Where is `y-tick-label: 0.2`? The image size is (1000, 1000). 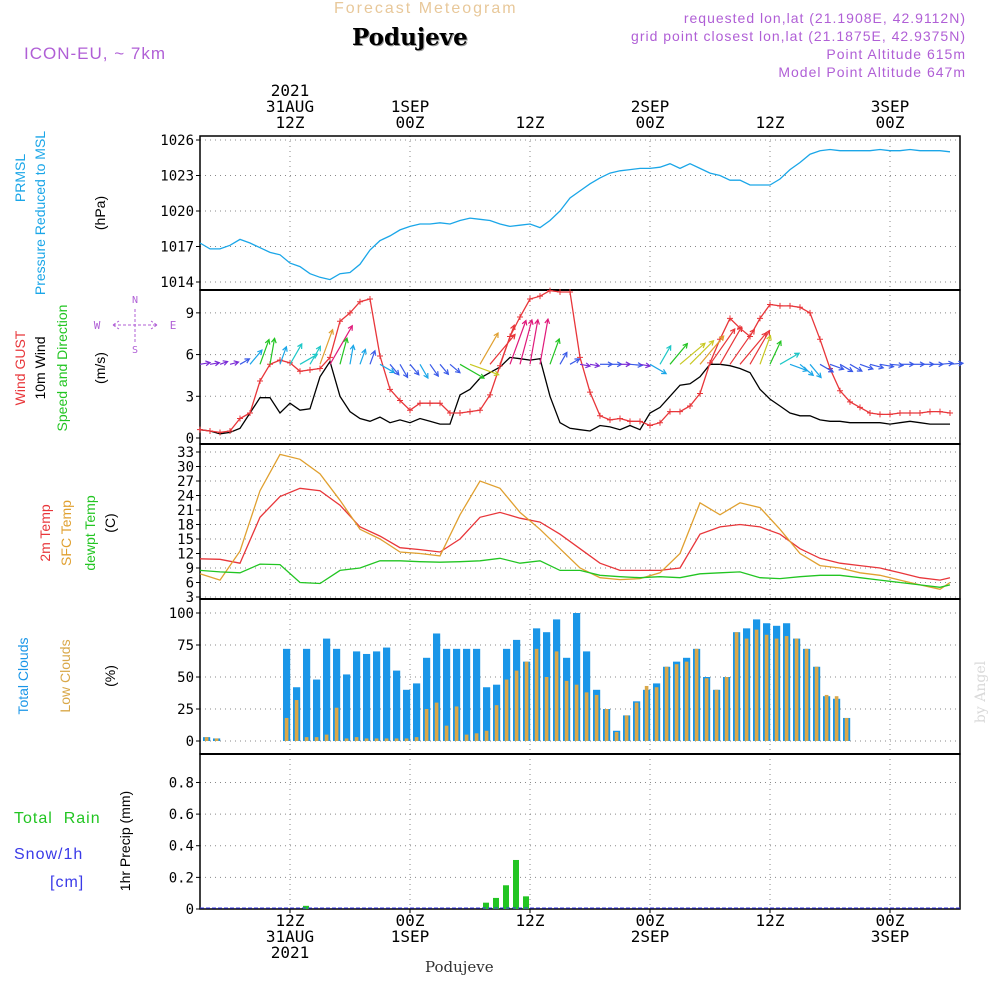
y-tick-label: 0.2 is located at coordinates (181, 878).